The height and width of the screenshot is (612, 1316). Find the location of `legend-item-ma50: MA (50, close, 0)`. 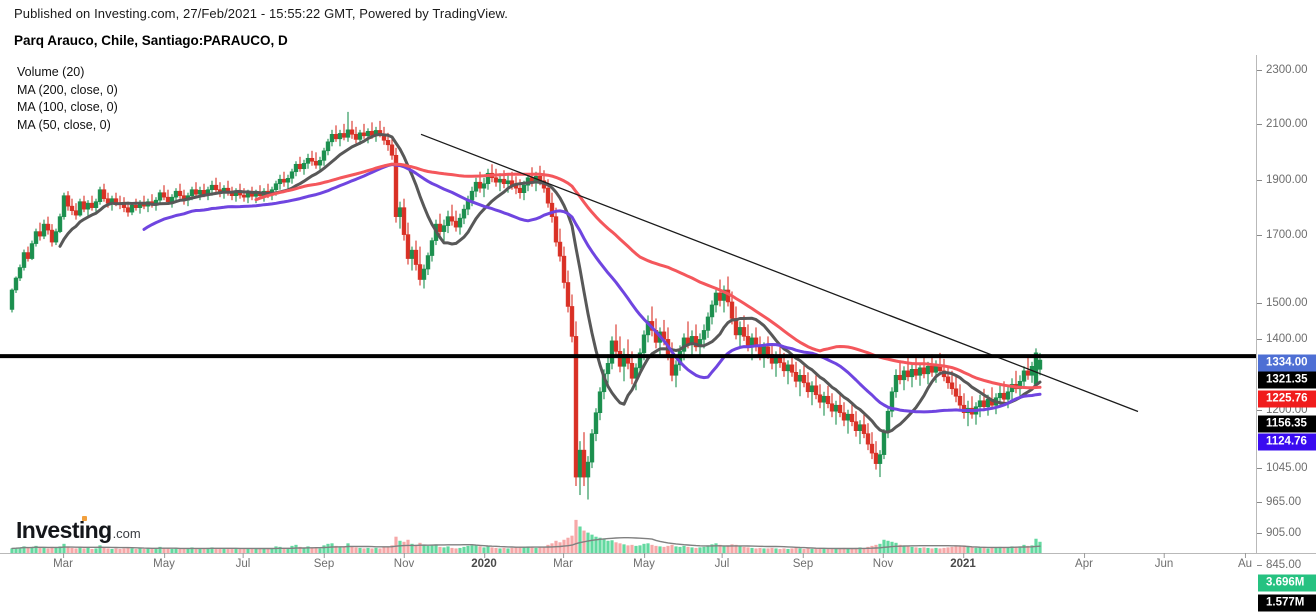

legend-item-ma50: MA (50, close, 0) is located at coordinates (64, 124).